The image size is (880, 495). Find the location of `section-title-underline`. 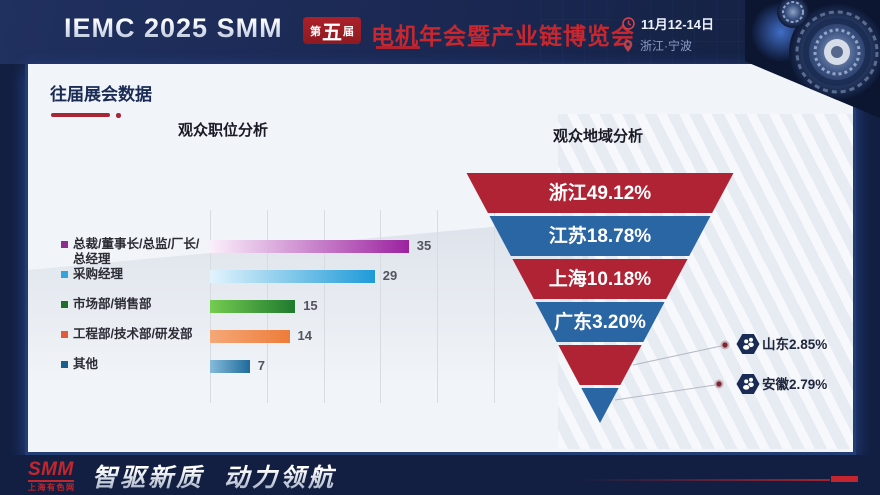

section-title-underline is located at coordinates (80, 115).